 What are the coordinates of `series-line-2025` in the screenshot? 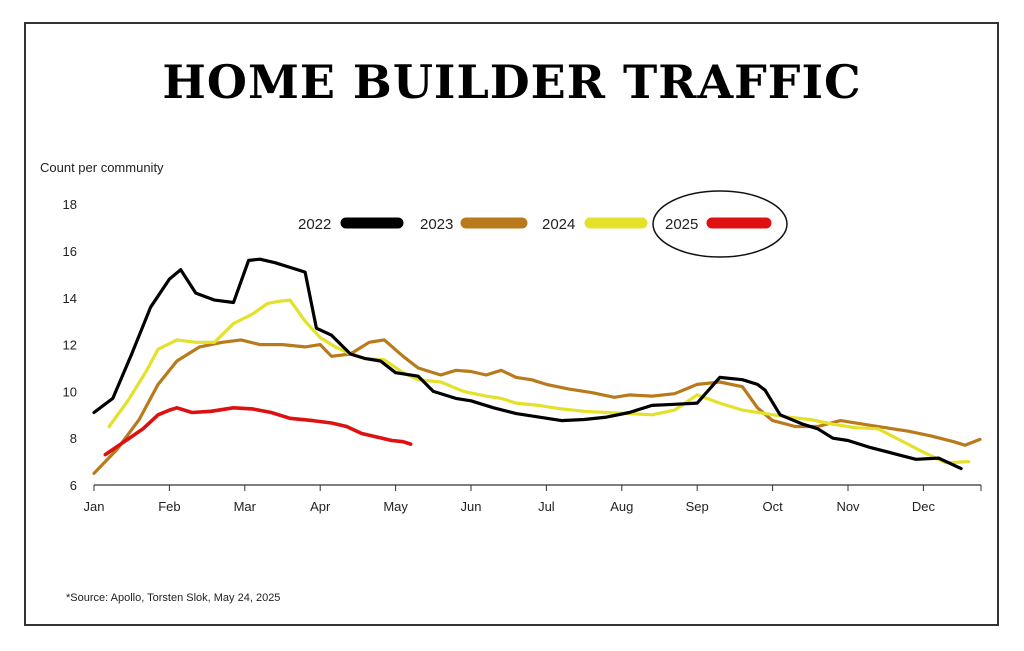 It's located at (258, 431).